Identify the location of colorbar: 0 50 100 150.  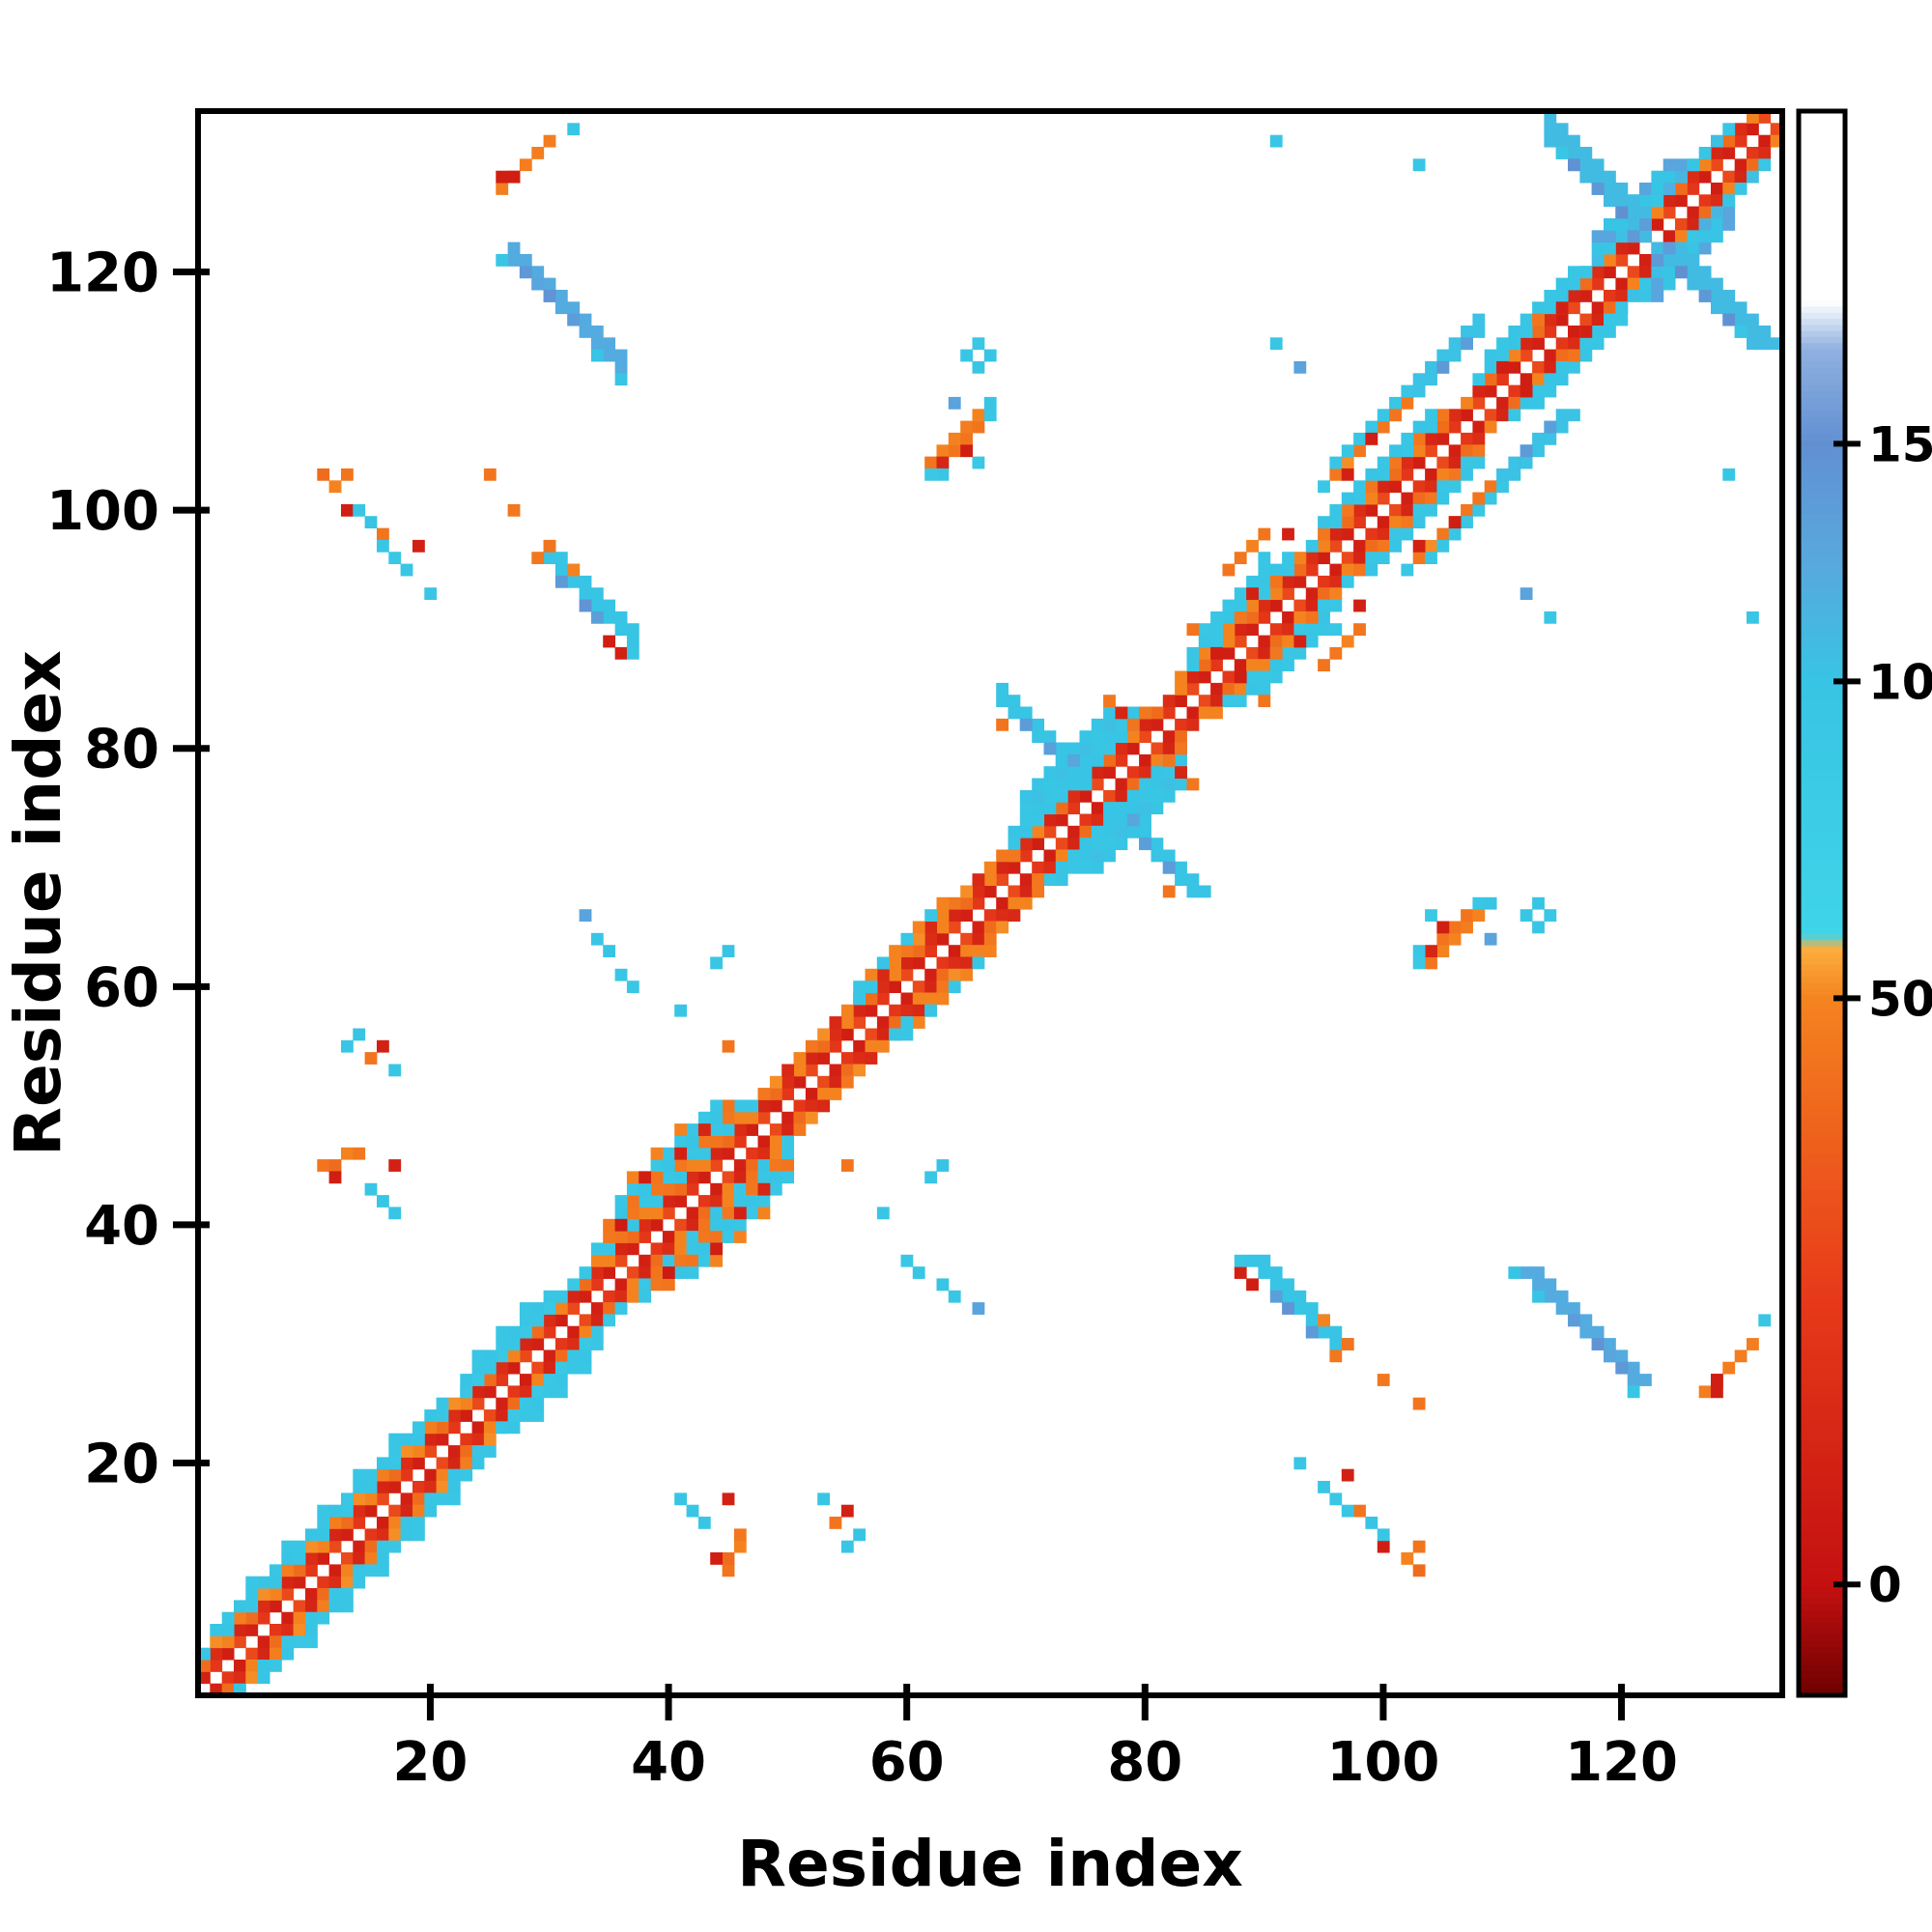
(1864, 903).